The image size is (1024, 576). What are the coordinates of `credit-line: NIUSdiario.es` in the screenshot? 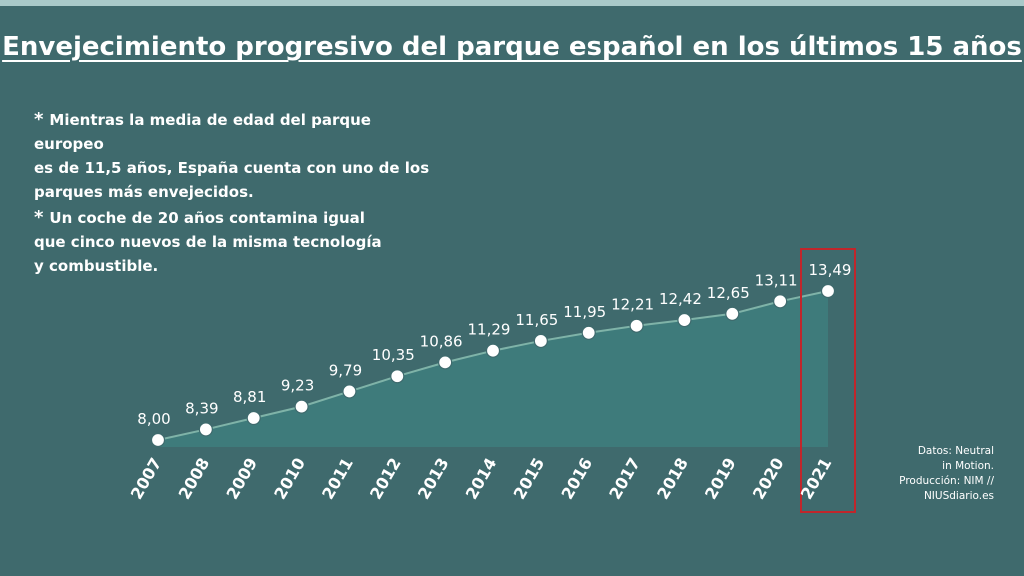 It's located at (958, 496).